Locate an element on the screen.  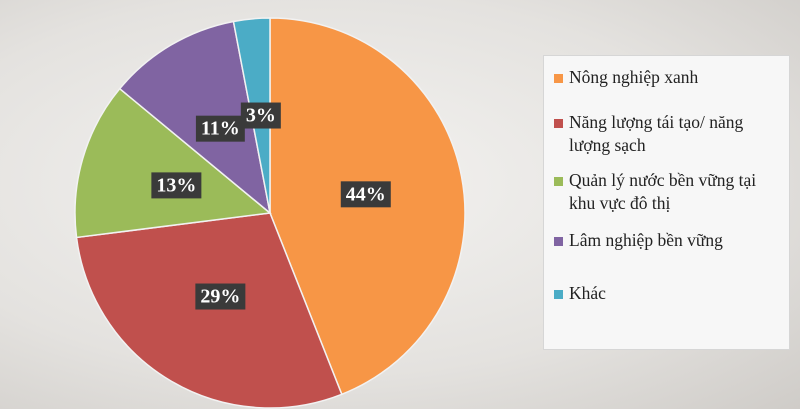
data-label: 44% is located at coordinates (365, 194).